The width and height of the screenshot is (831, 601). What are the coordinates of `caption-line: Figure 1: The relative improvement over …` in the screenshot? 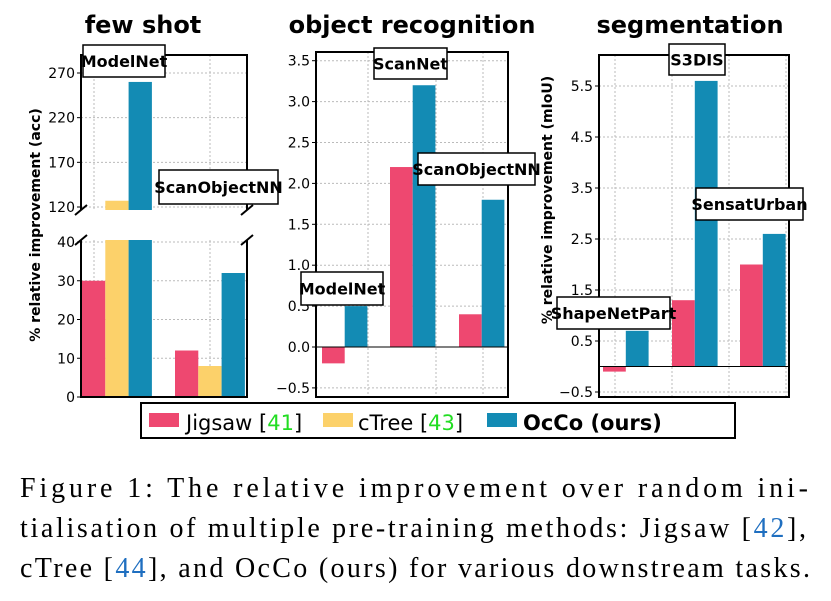 It's located at (414, 488).